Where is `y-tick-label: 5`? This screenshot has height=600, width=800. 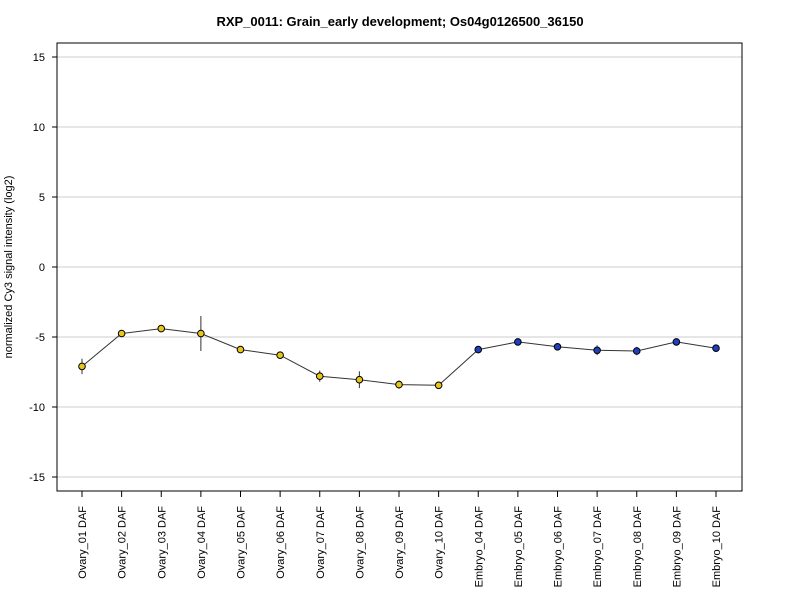 y-tick-label: 5 is located at coordinates (42, 198).